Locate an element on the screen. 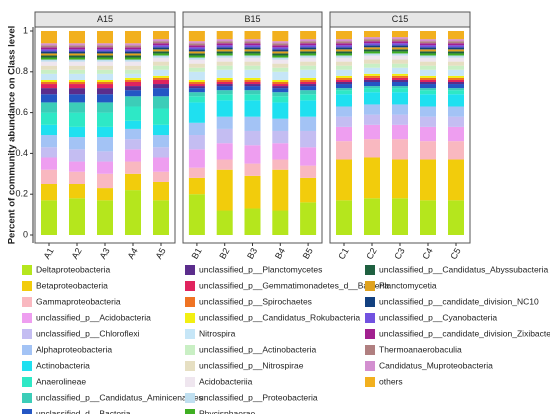  legend-label: unclassified_d__Bacteria is located at coordinates (83, 411).